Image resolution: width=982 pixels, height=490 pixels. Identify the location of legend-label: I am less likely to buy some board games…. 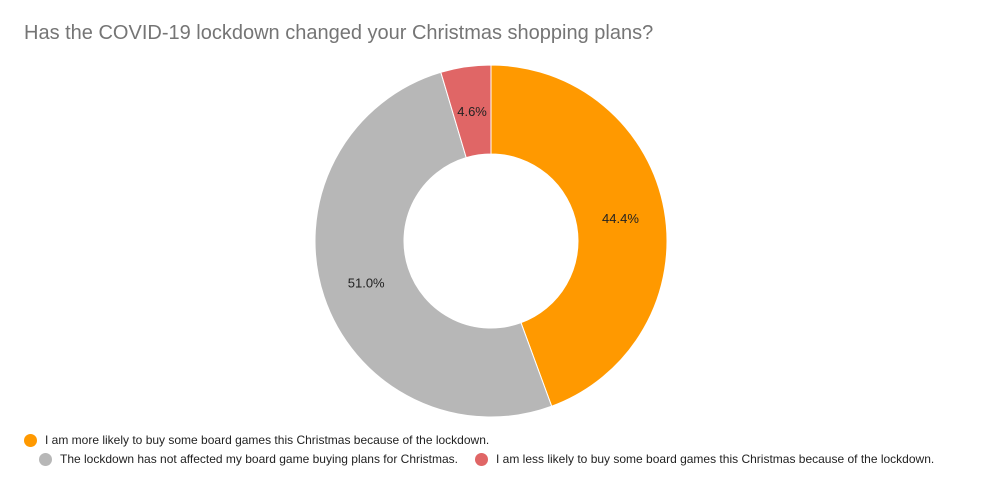
(715, 459).